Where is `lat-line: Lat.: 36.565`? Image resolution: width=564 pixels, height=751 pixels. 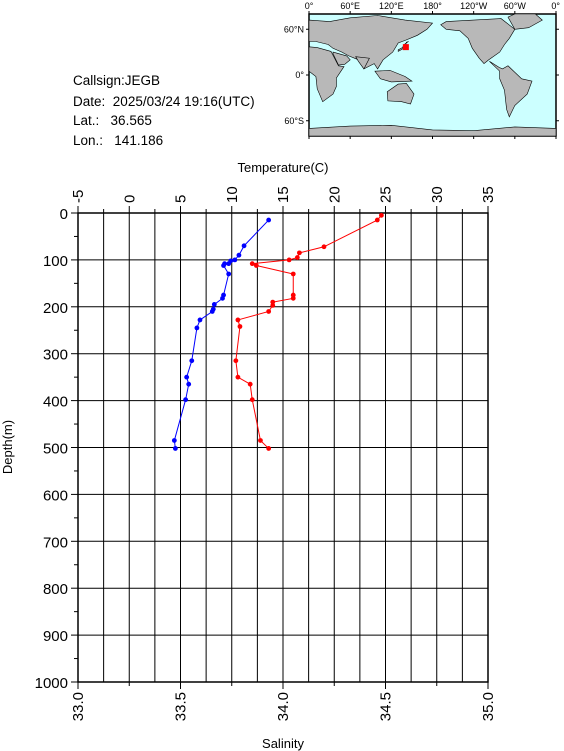
lat-line: Lat.: 36.565 is located at coordinates (112, 121).